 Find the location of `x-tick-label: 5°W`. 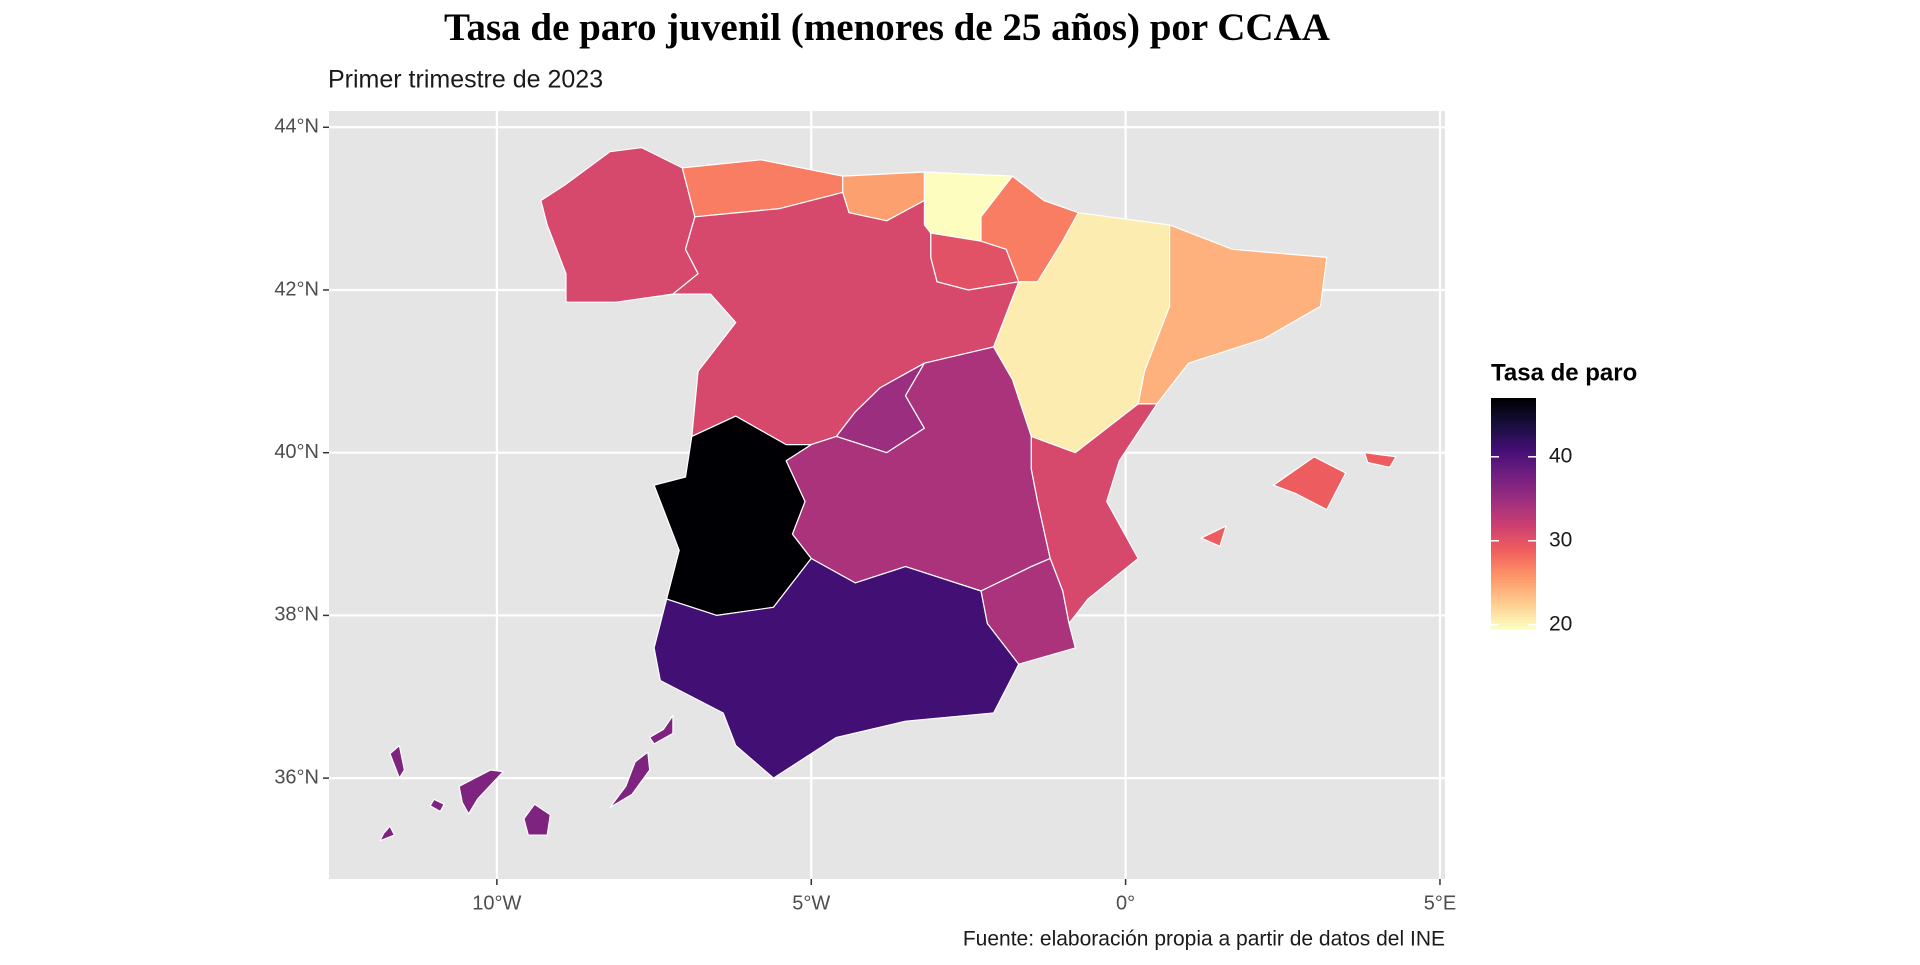

x-tick-label: 5°W is located at coordinates (811, 903).